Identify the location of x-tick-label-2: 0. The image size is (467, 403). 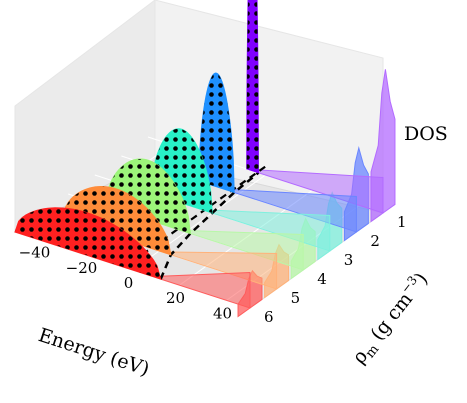
(129, 283).